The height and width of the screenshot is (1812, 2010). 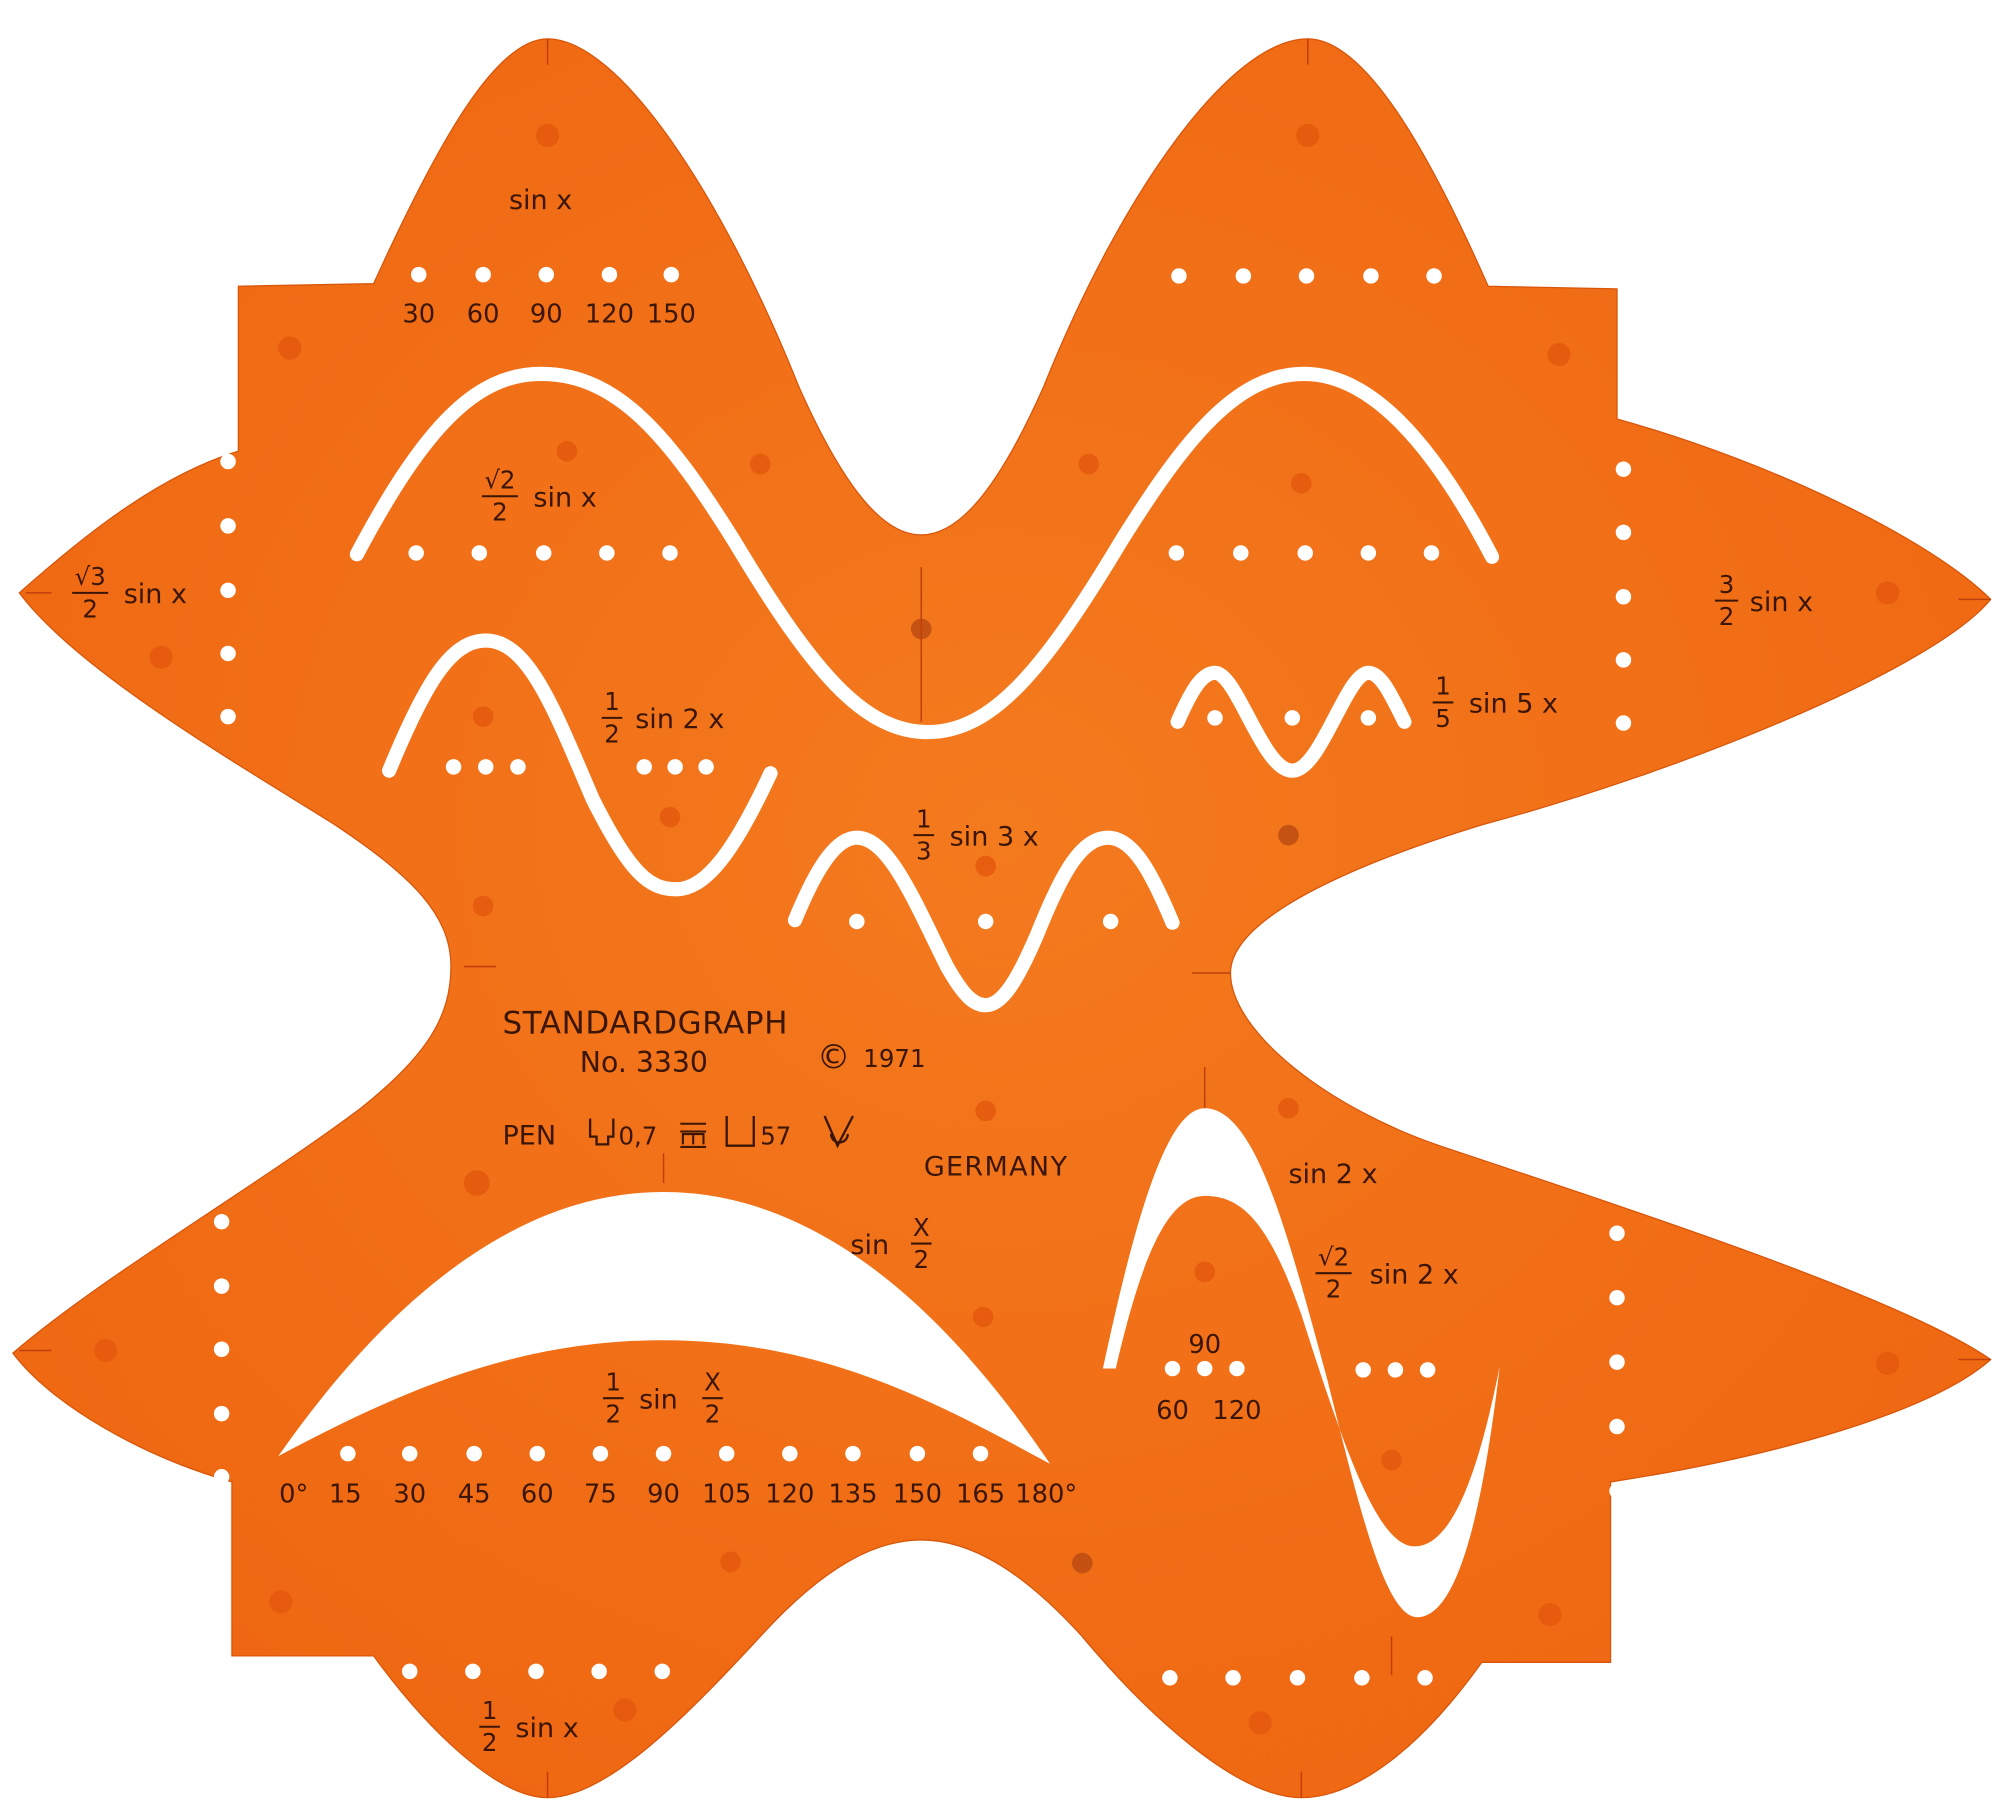 What do you see at coordinates (983, 921) in the screenshot?
I see `slot-third-sin-3x` at bounding box center [983, 921].